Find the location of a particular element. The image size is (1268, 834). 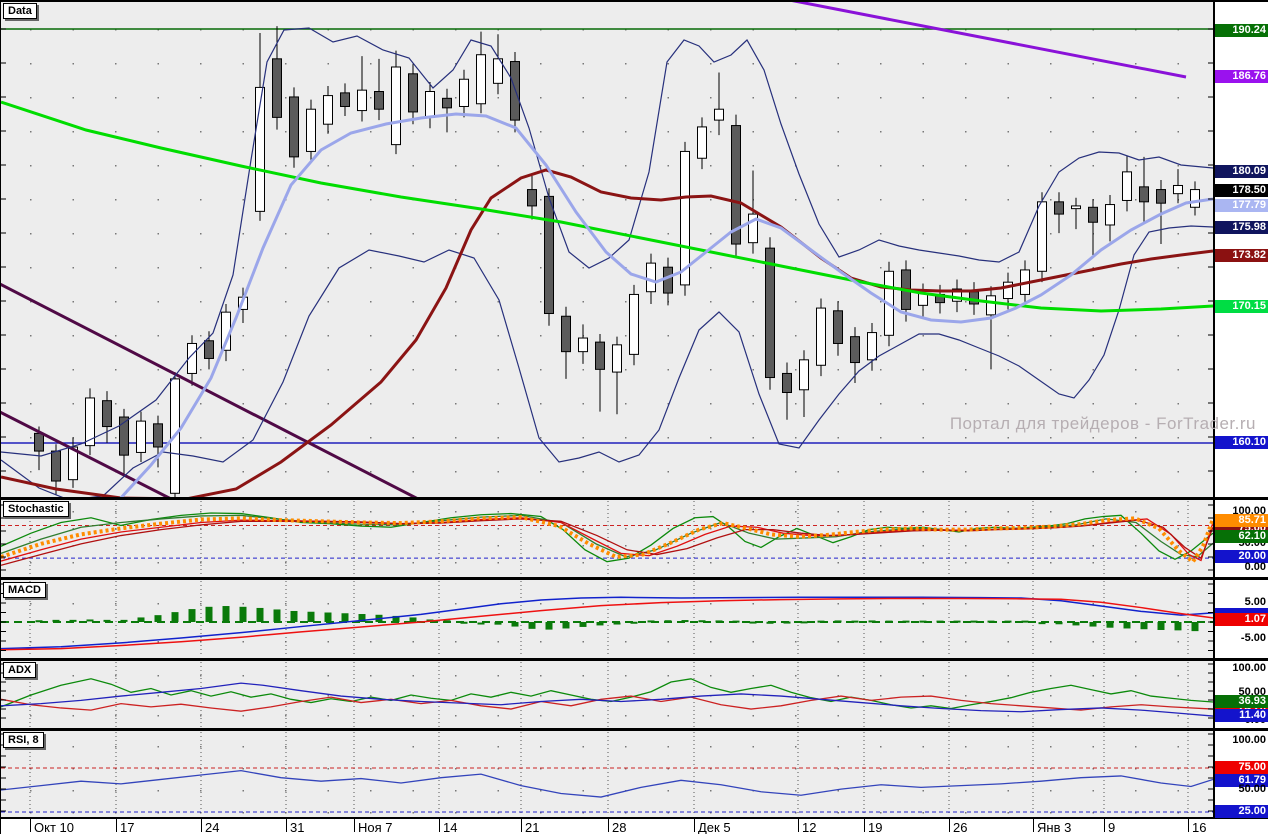

time-tick-label: 17 is located at coordinates (127, 827).